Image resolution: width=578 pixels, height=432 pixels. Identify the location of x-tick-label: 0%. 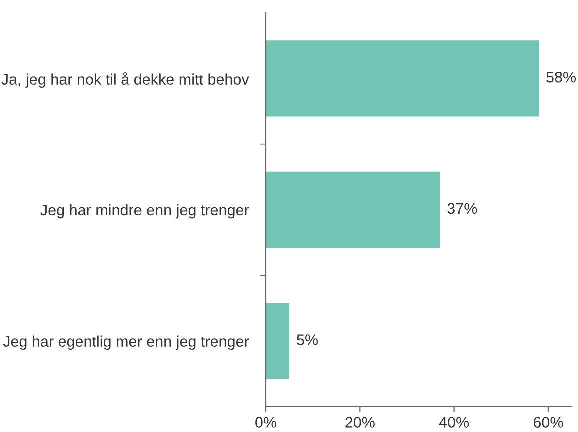
(266, 422).